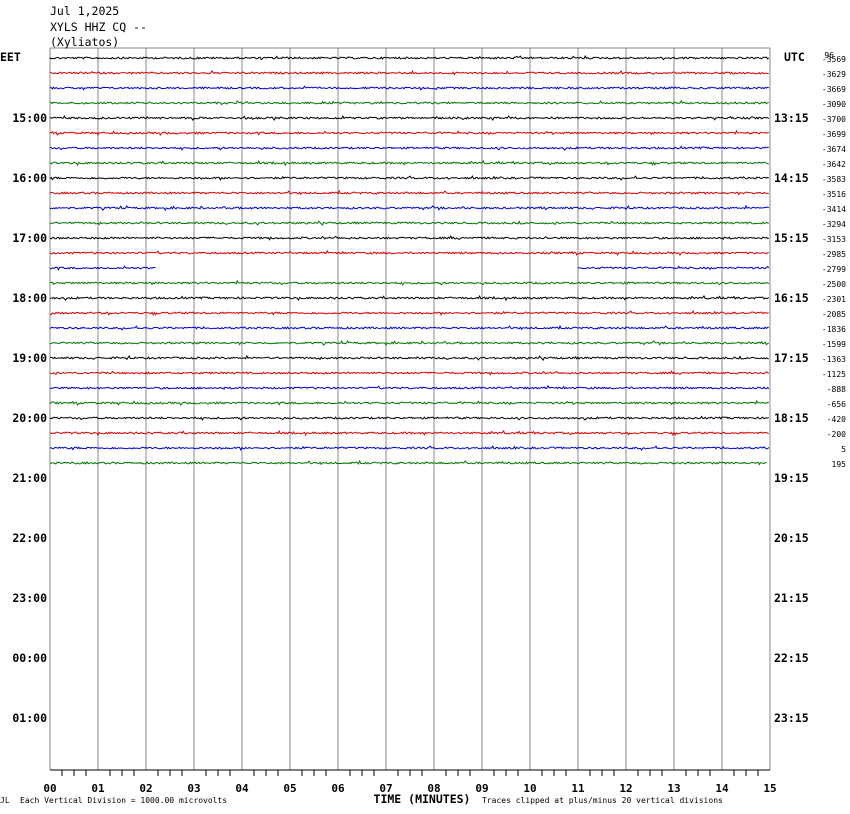  Describe the element at coordinates (791, 658) in the screenshot. I see `right-hour-label: 22:15` at that location.